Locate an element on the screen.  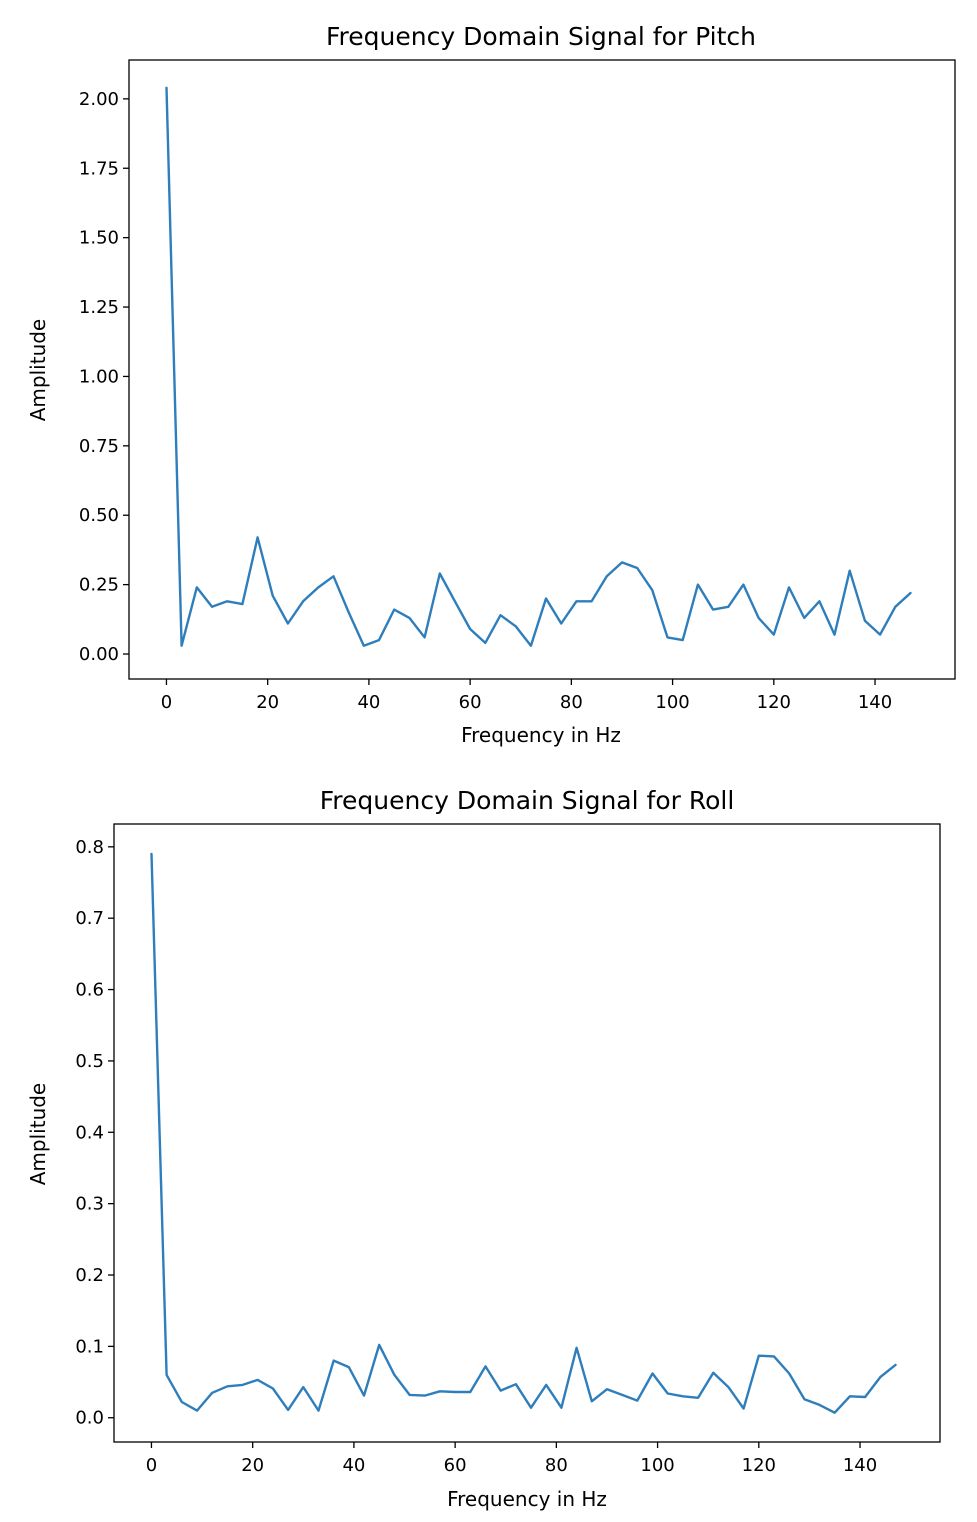
pitch-x-tick-label: 20 is located at coordinates (267, 702).